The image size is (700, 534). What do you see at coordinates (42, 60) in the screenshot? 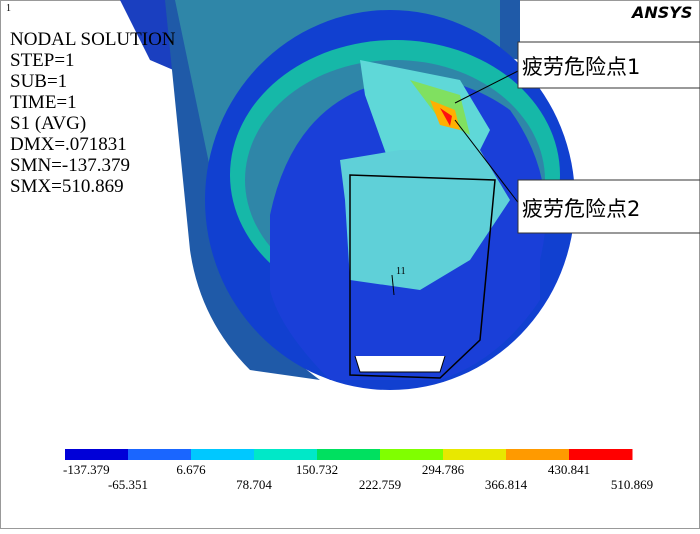
I see `info-line: STEP=1` at bounding box center [42, 60].